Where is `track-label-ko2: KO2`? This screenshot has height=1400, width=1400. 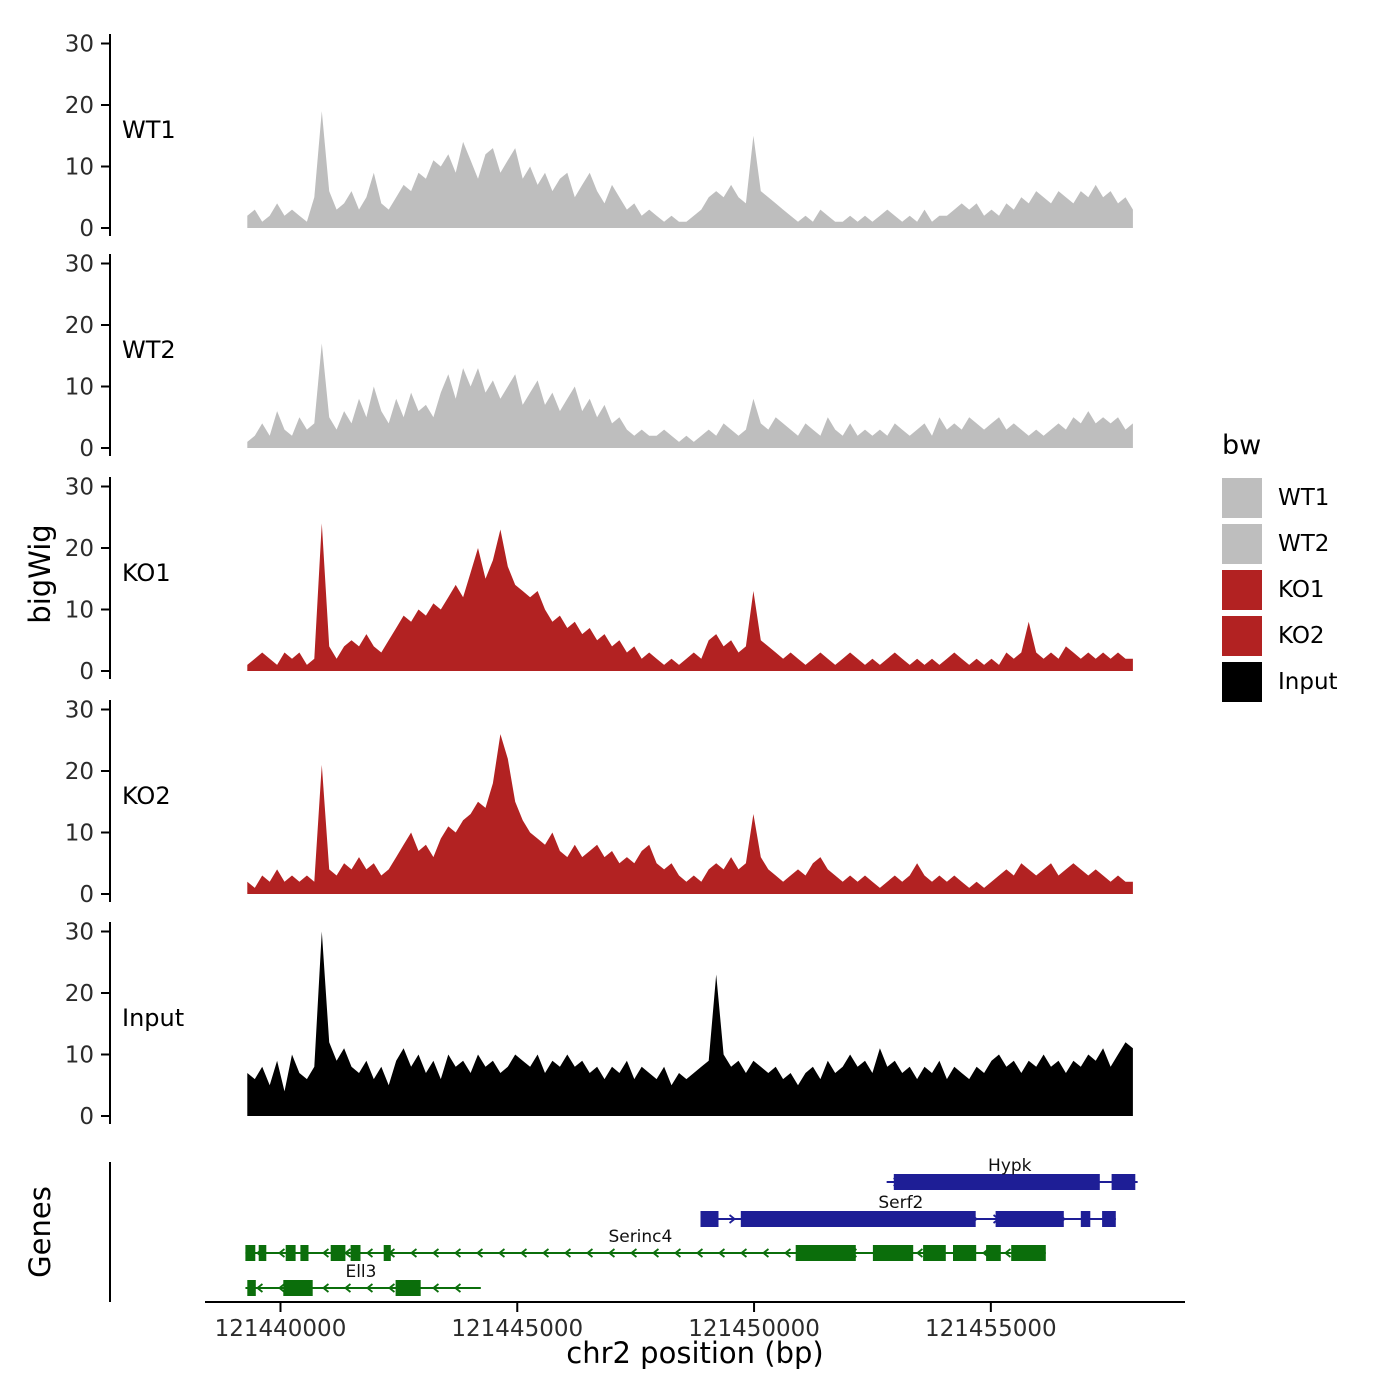 track-label-ko2: KO2 is located at coordinates (146, 796).